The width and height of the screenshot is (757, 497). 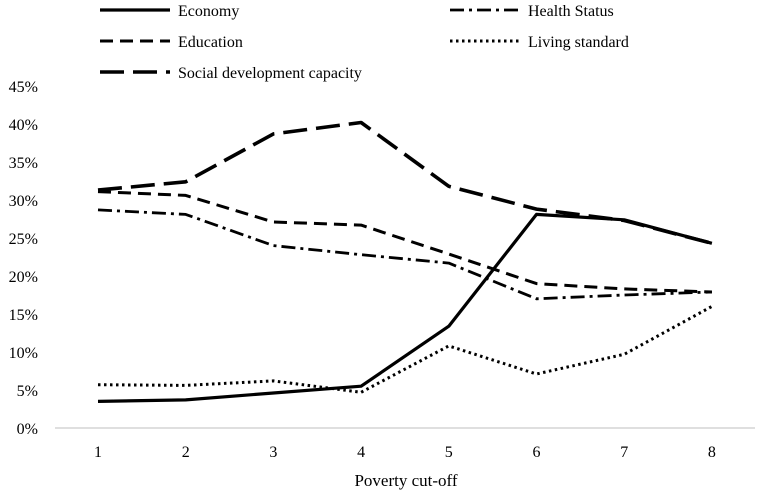 I want to click on legend-item: Education, so click(x=171, y=42).